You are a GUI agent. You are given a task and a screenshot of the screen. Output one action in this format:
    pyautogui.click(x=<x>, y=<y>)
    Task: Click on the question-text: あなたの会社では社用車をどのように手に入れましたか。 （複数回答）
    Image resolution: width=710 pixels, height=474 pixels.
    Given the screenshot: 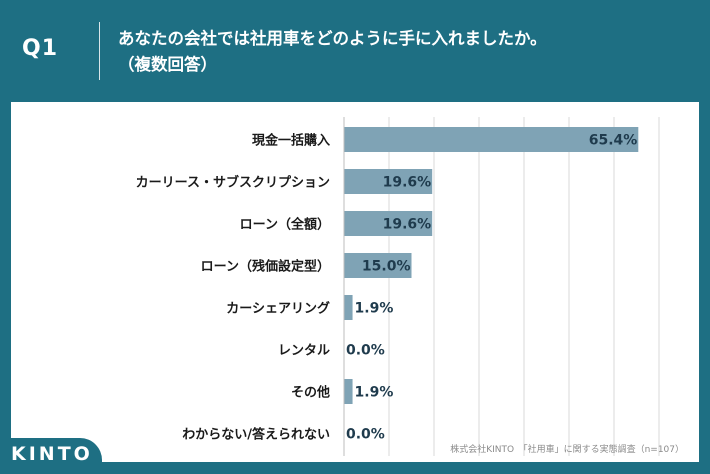 What is the action you would take?
    pyautogui.click(x=332, y=52)
    